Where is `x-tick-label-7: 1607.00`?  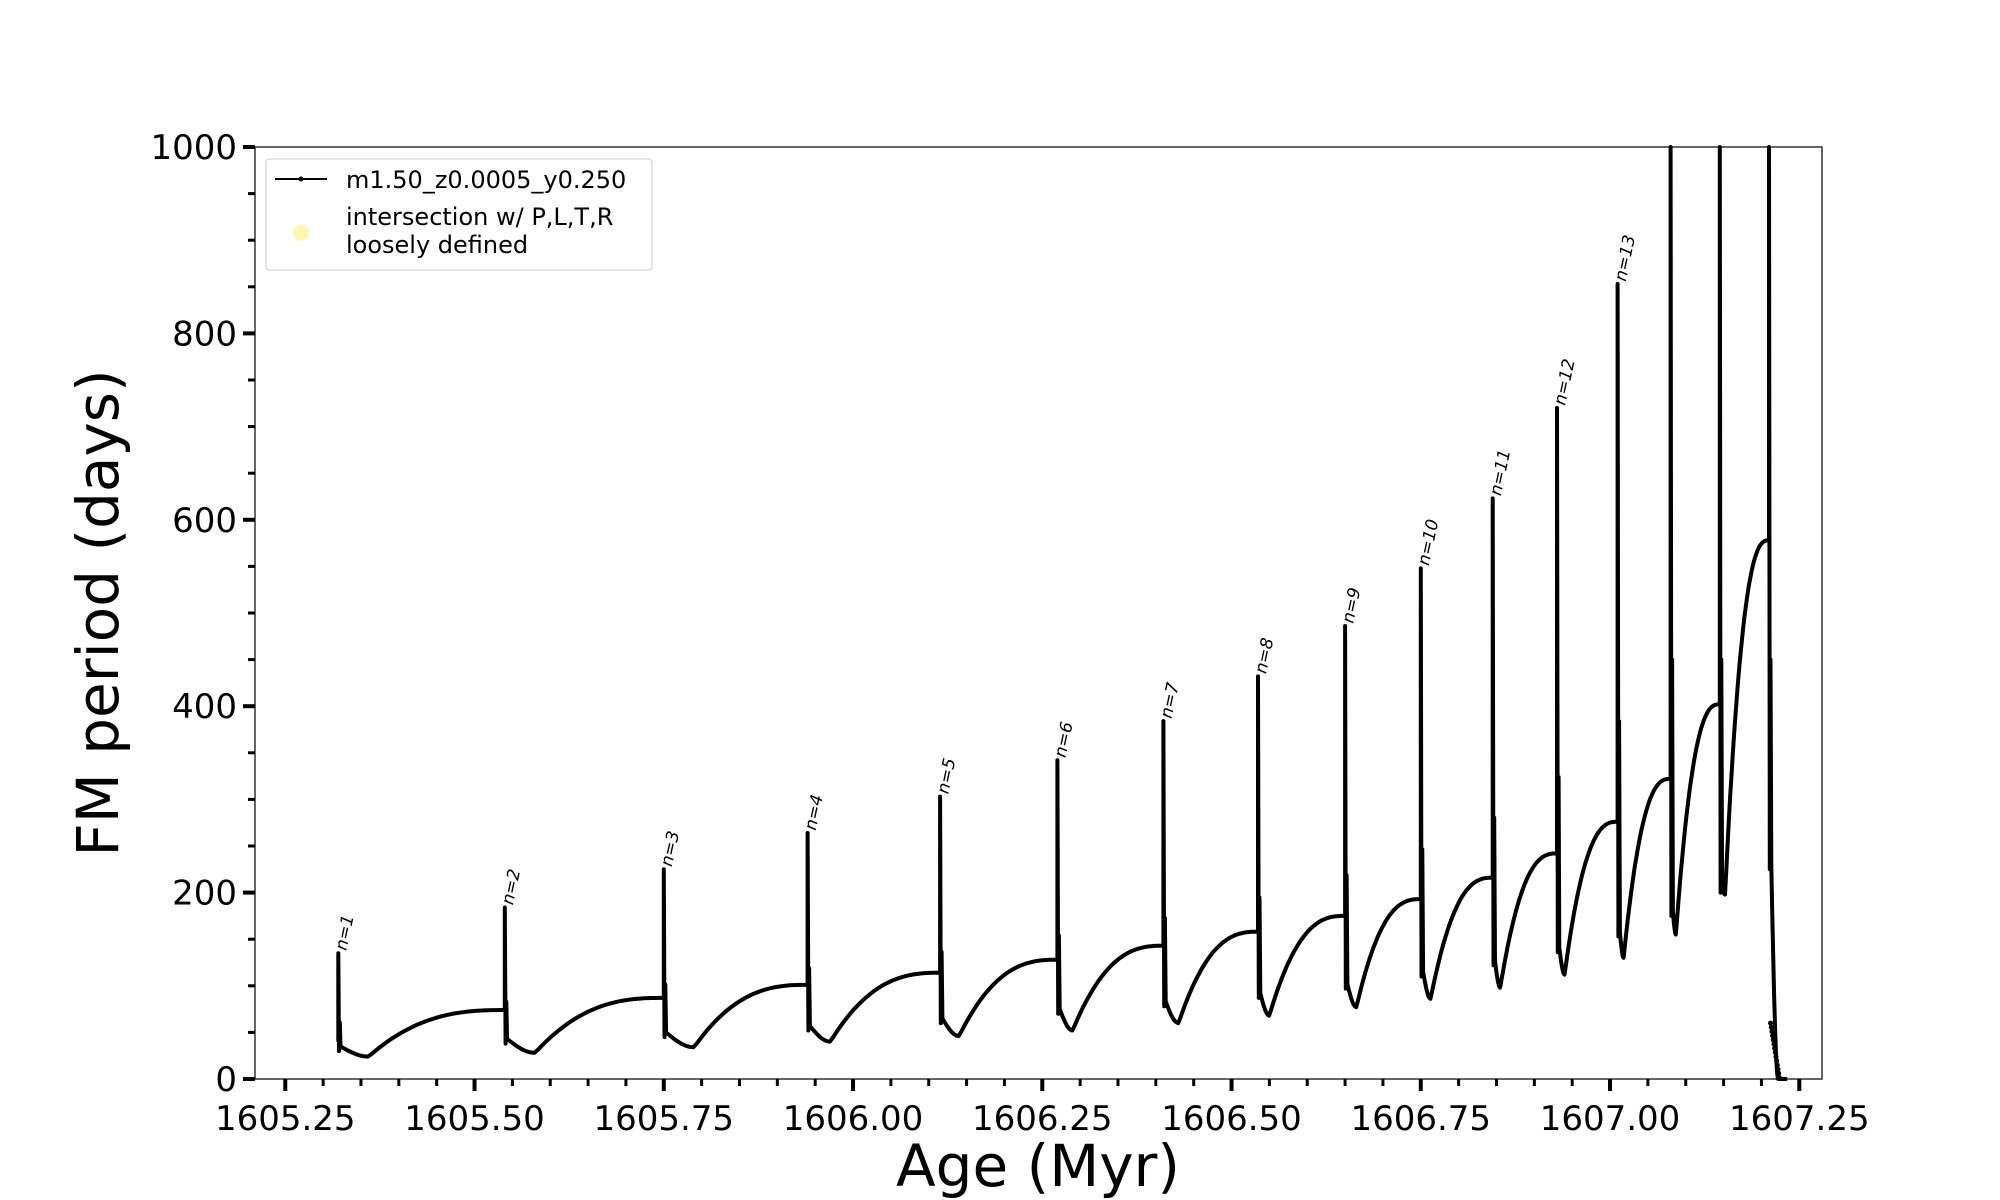 x-tick-label-7: 1607.00 is located at coordinates (1610, 1119).